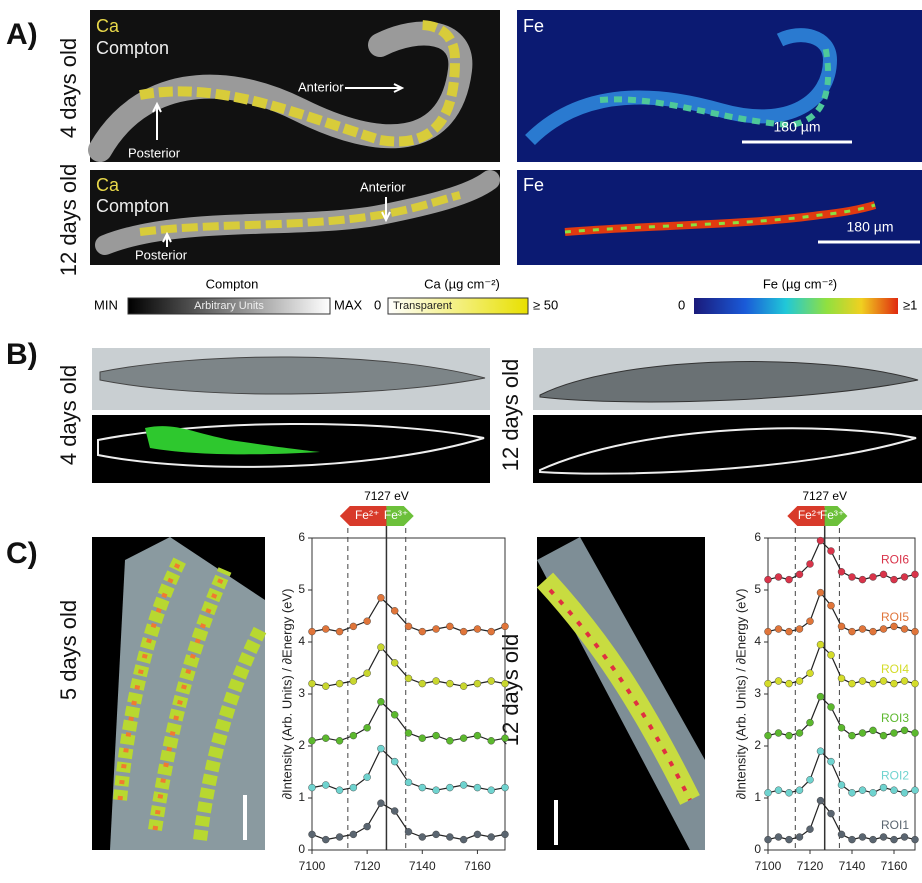 Image resolution: width=922 pixels, height=883 pixels. What do you see at coordinates (910, 304) in the screenshot?
I see `colorbar-max: ≥1` at bounding box center [910, 304].